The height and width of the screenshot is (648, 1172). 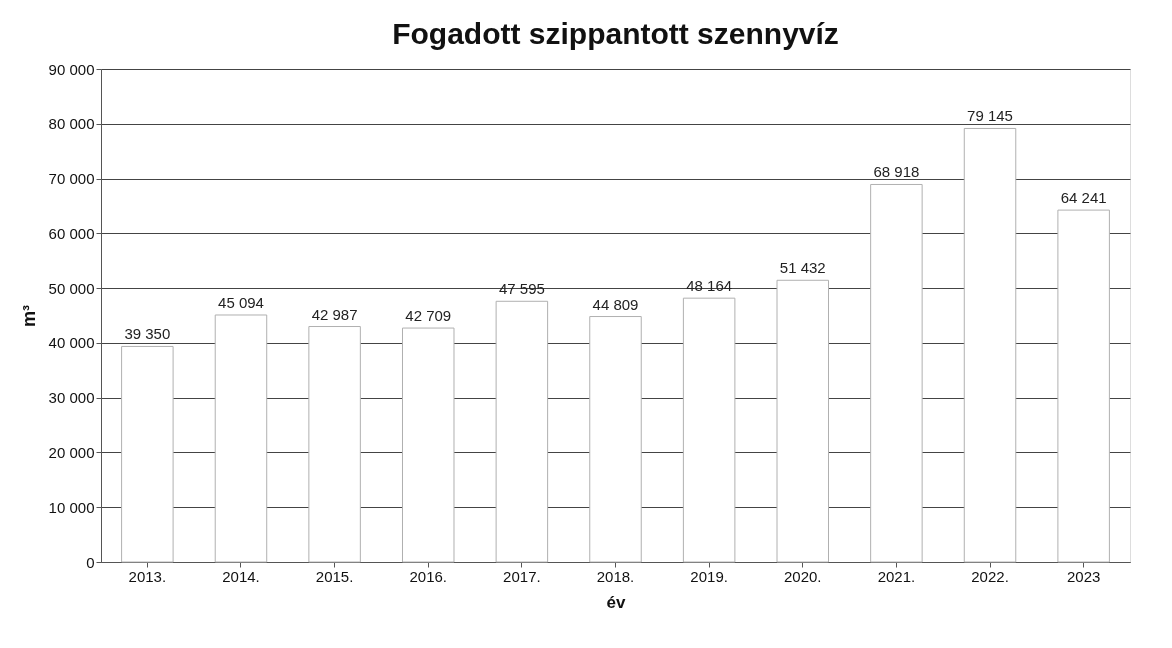 I want to click on y-tick-label: 20 000, so click(x=71, y=452).